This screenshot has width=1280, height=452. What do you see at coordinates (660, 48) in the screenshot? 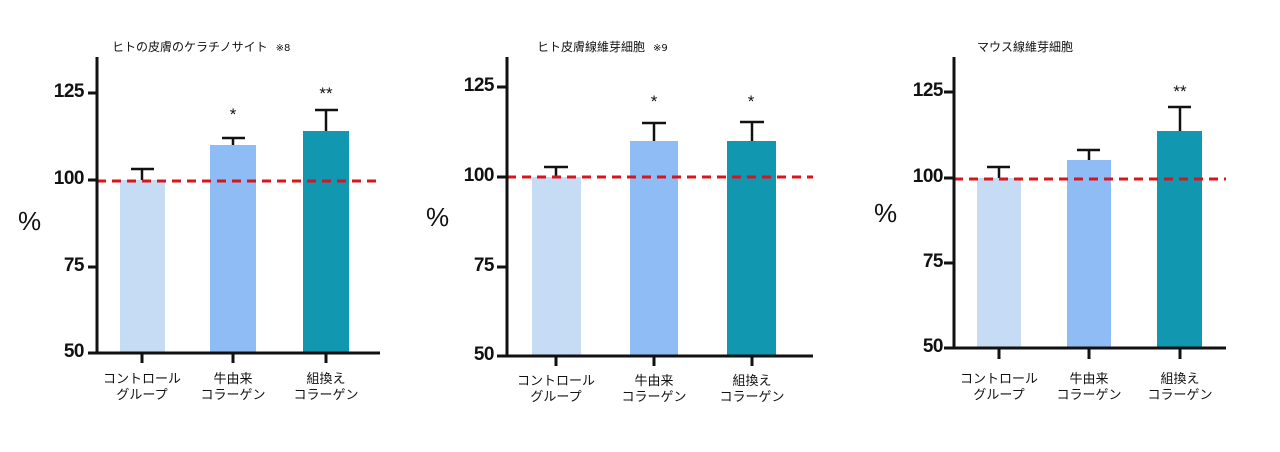
I see `footnote-mark: ※9` at bounding box center [660, 48].